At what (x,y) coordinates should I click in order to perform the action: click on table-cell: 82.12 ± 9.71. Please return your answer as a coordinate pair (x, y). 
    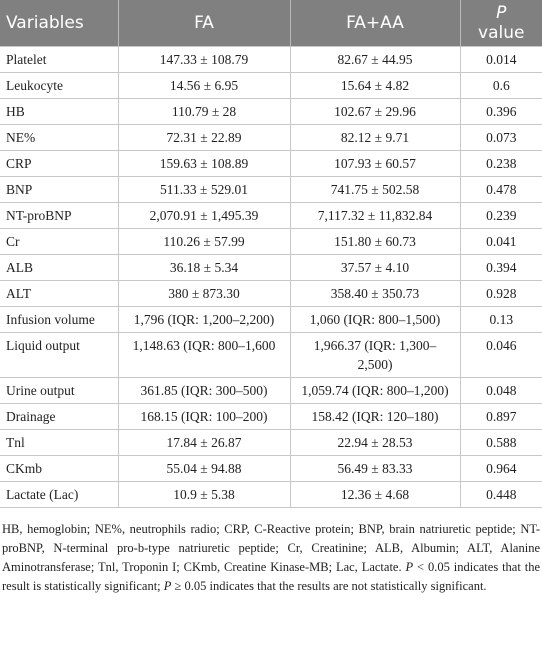
    Looking at the image, I should click on (374, 137).